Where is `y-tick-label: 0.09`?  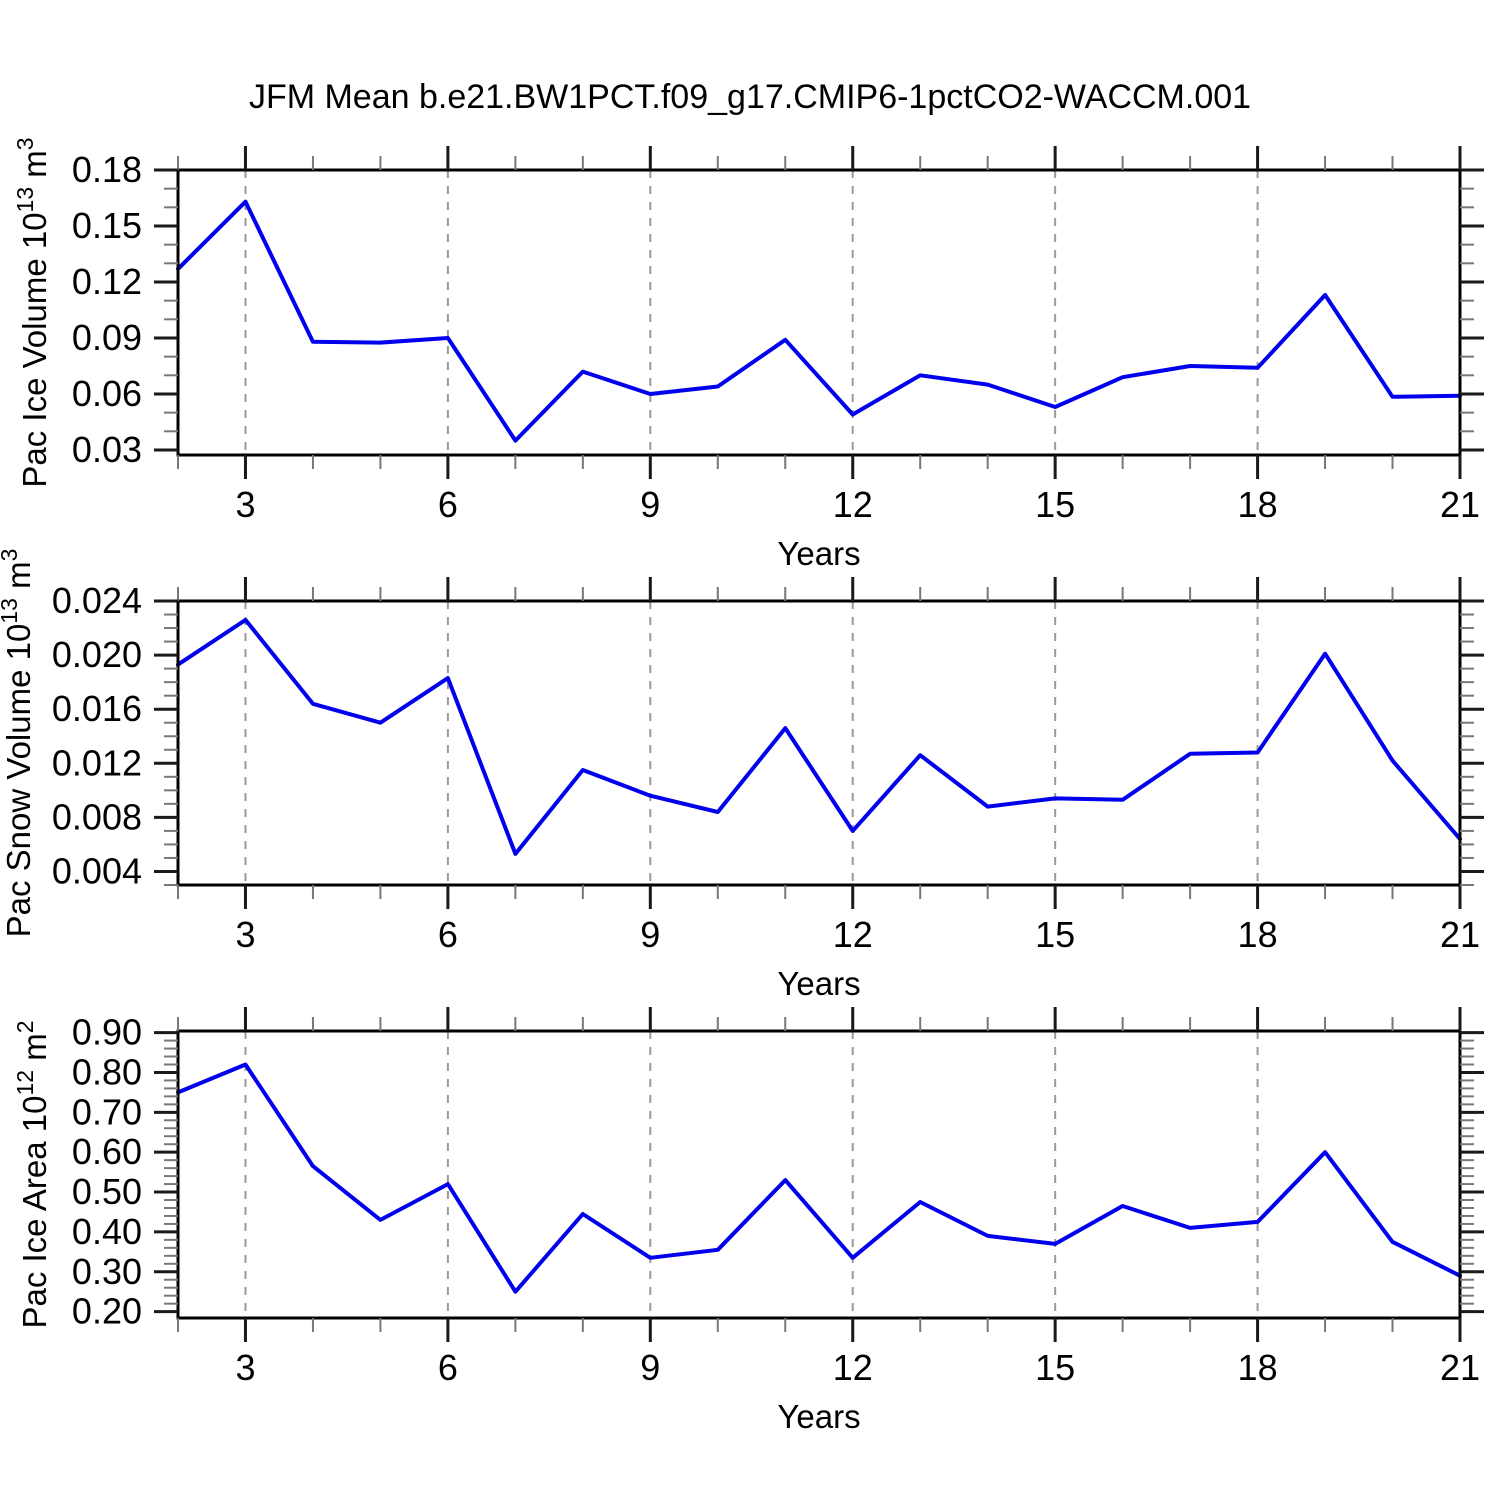 y-tick-label: 0.09 is located at coordinates (107, 337).